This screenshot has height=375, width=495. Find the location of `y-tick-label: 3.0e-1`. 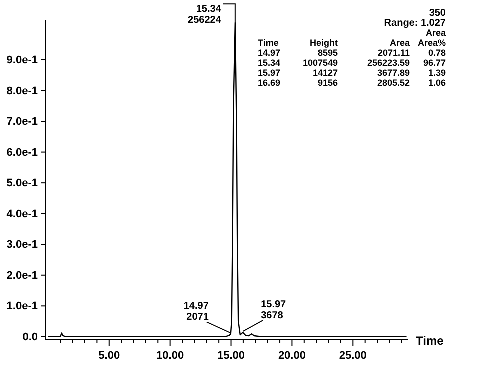

y-tick-label: 3.0e-1 is located at coordinates (22, 245).